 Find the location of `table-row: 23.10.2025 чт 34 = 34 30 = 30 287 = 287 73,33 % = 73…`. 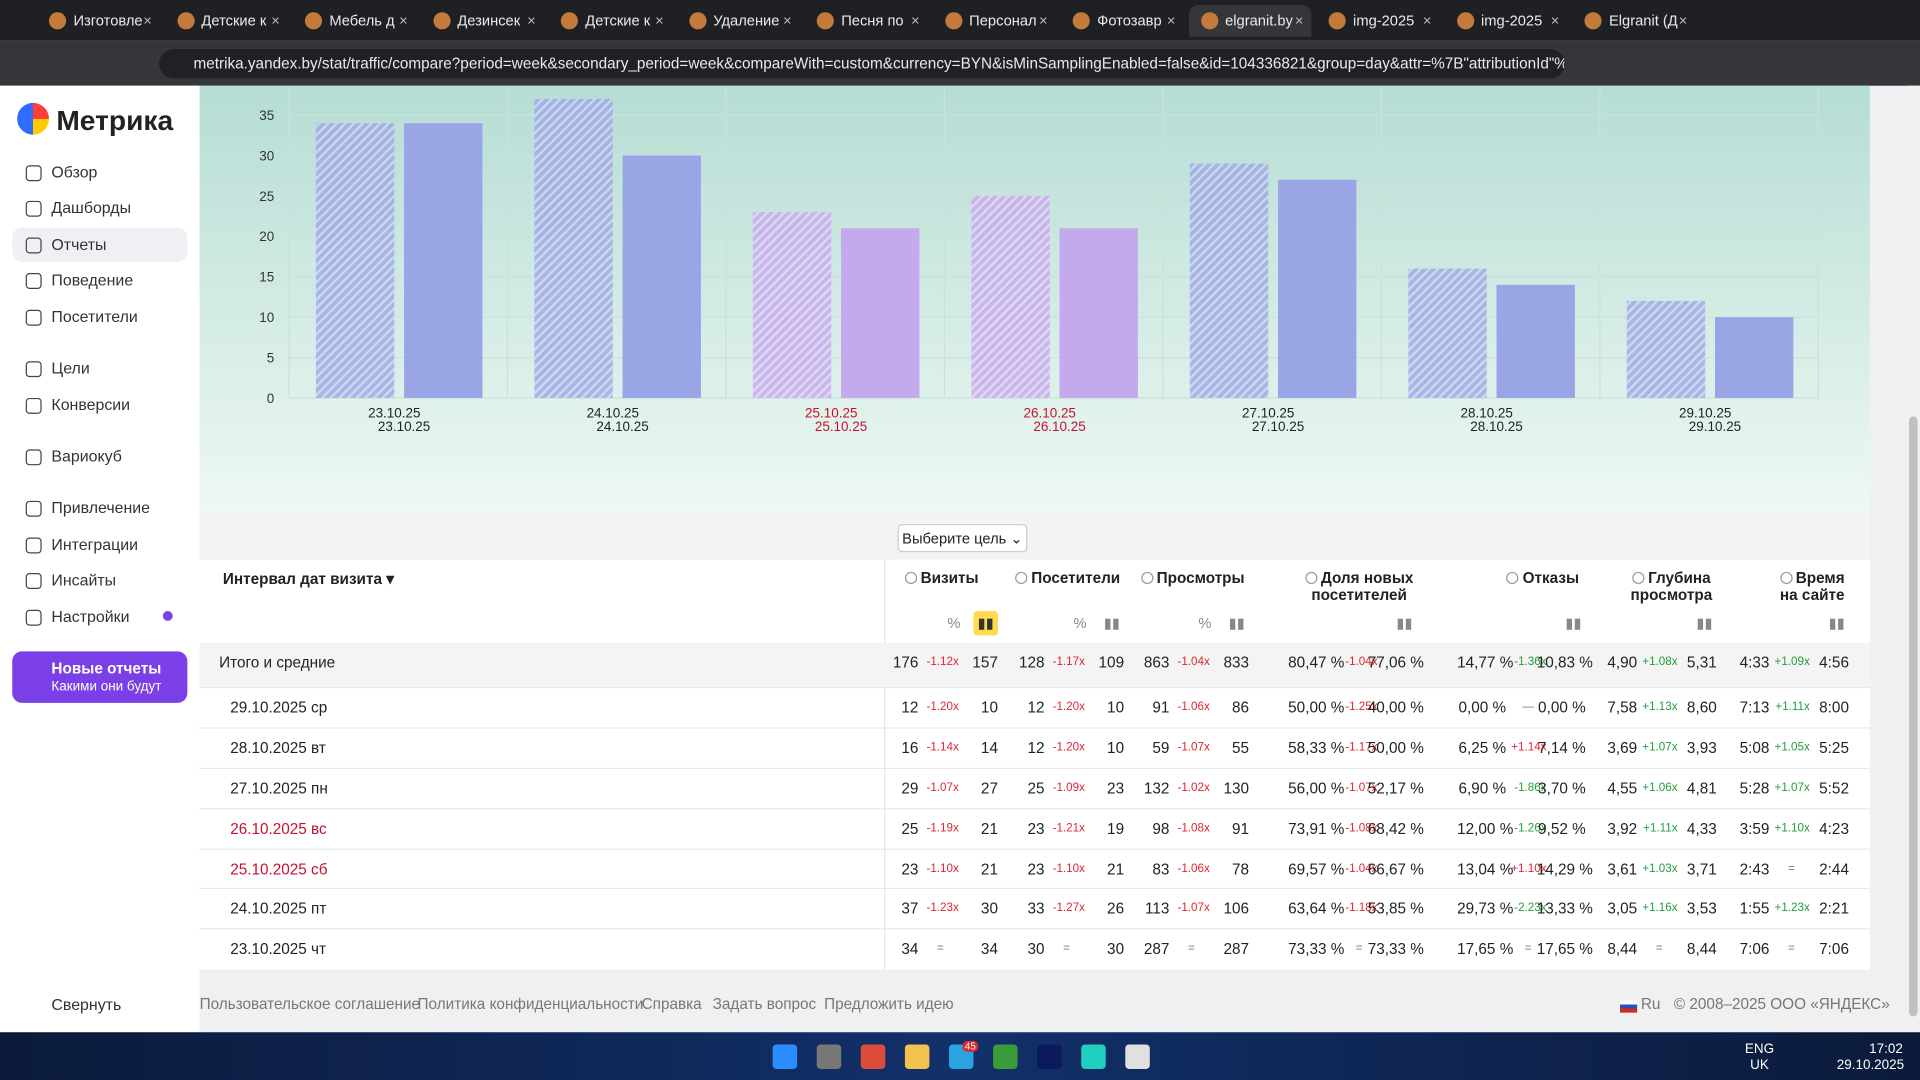

table-row: 23.10.2025 чт 34 = 34 30 = 30 287 = 287 73,33 % = 73… is located at coordinates (1034, 948).